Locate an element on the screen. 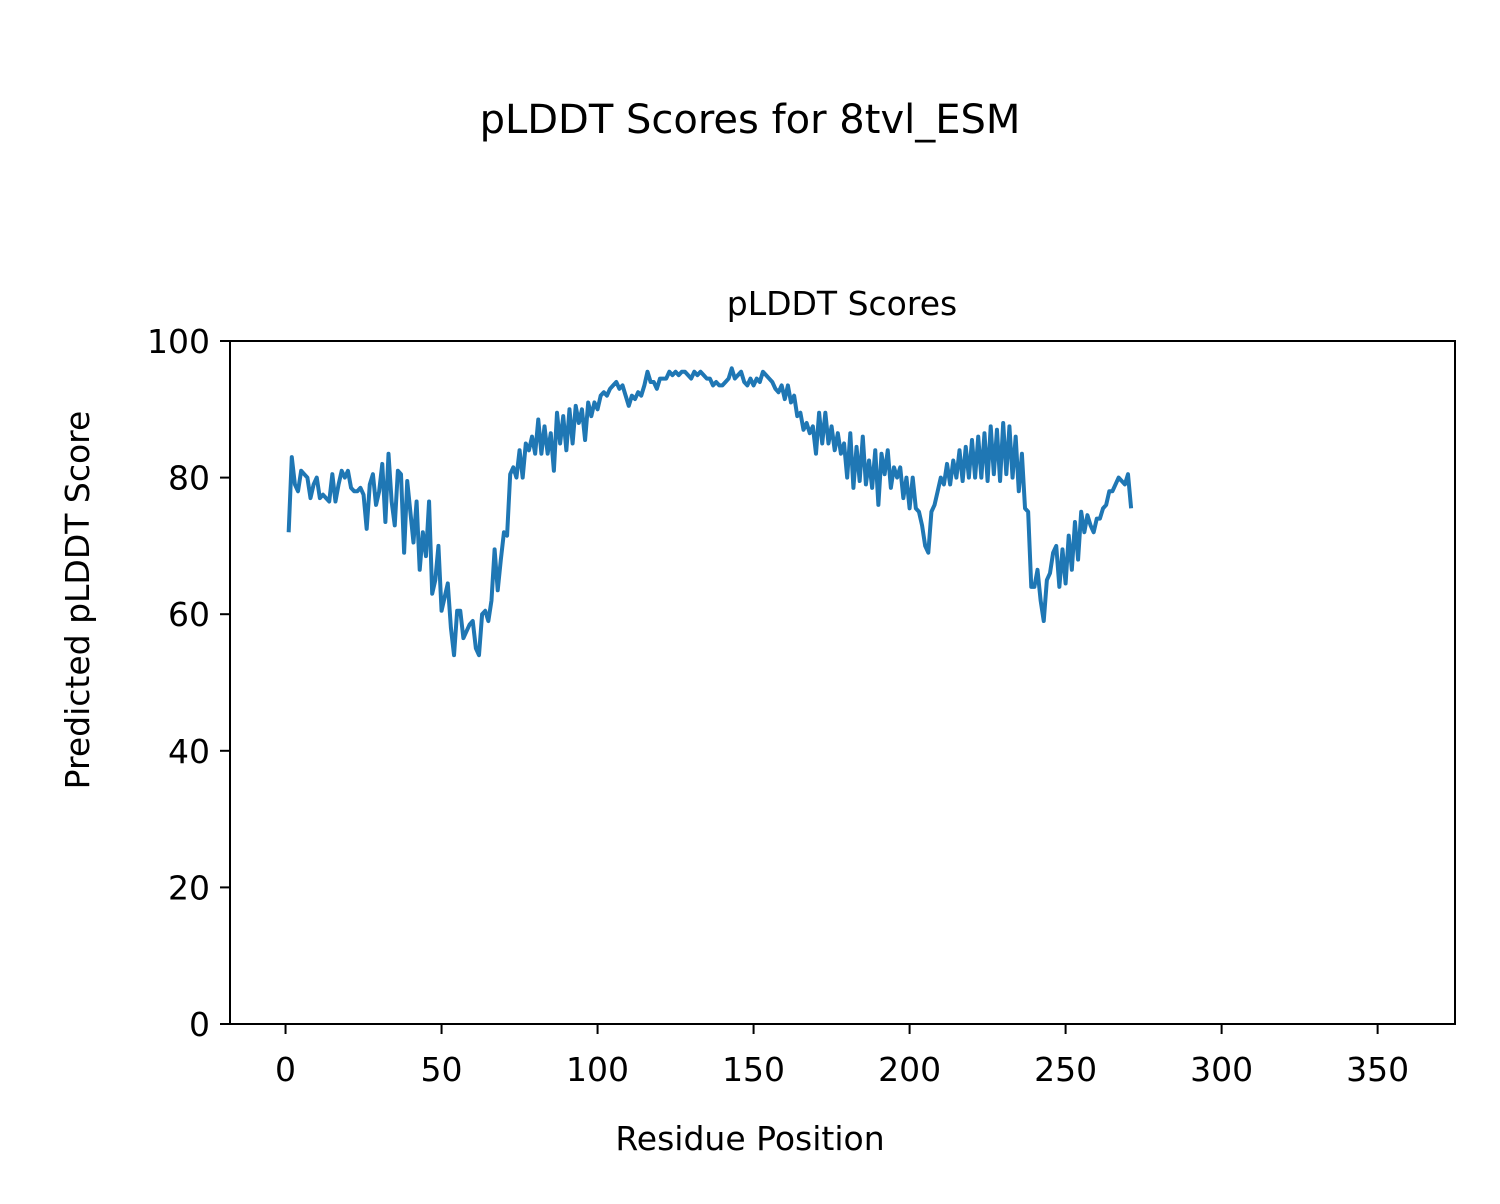 The height and width of the screenshot is (1204, 1500). x-tick-label: 250 is located at coordinates (1065, 1069).